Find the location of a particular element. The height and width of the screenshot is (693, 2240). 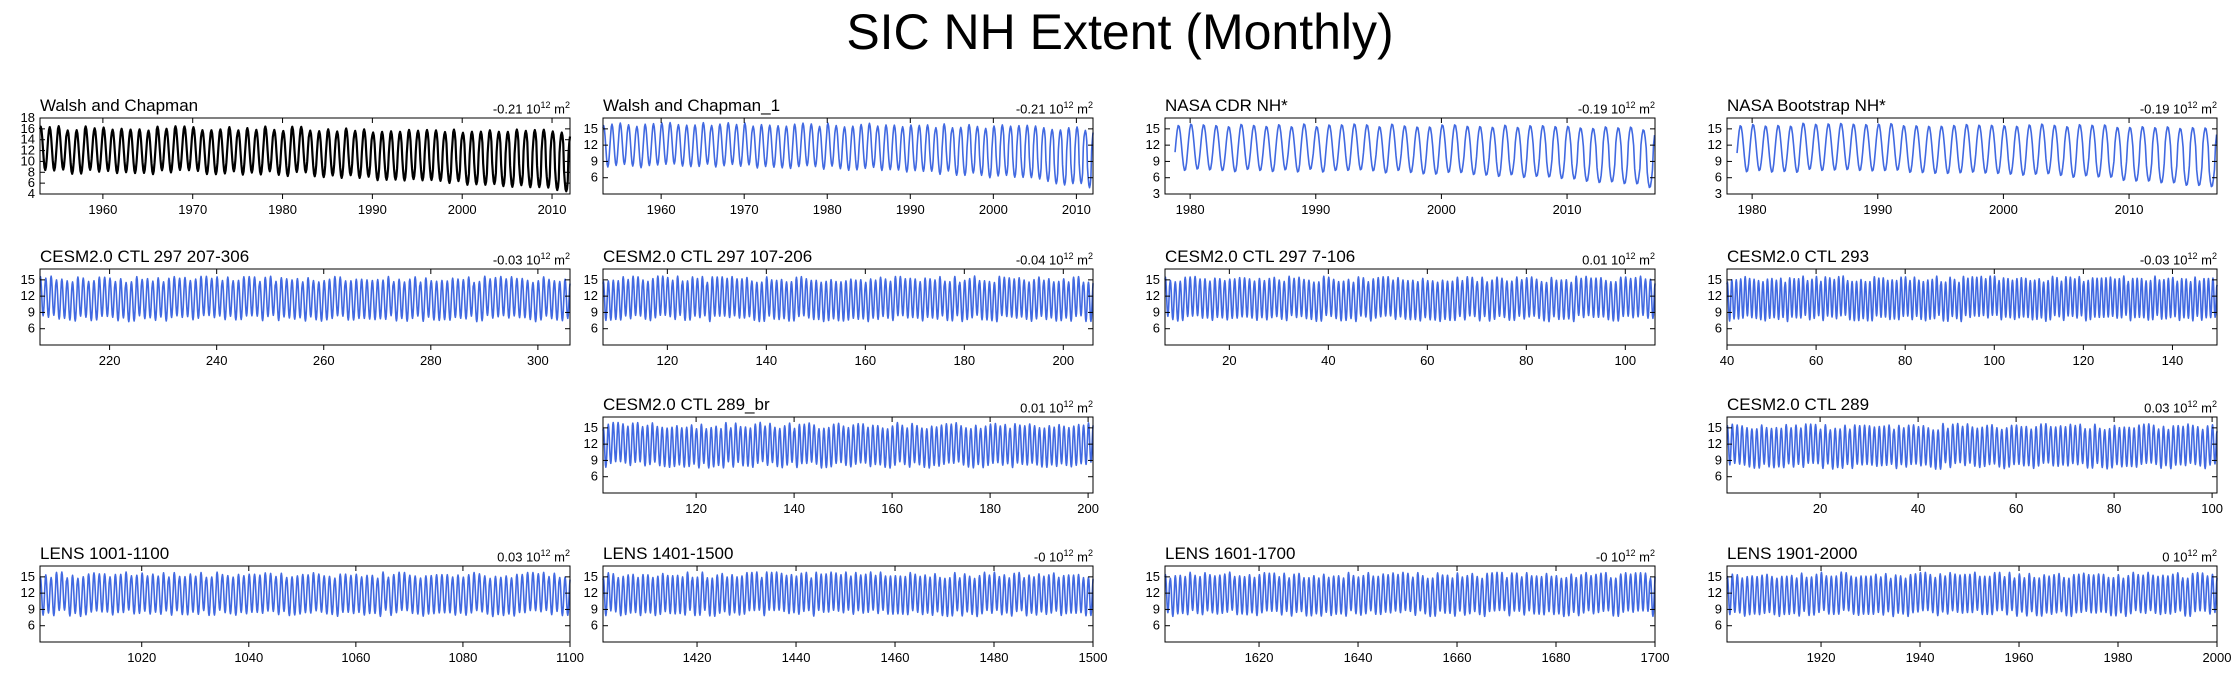

x-tick-label: 1480 is located at coordinates (994, 657).